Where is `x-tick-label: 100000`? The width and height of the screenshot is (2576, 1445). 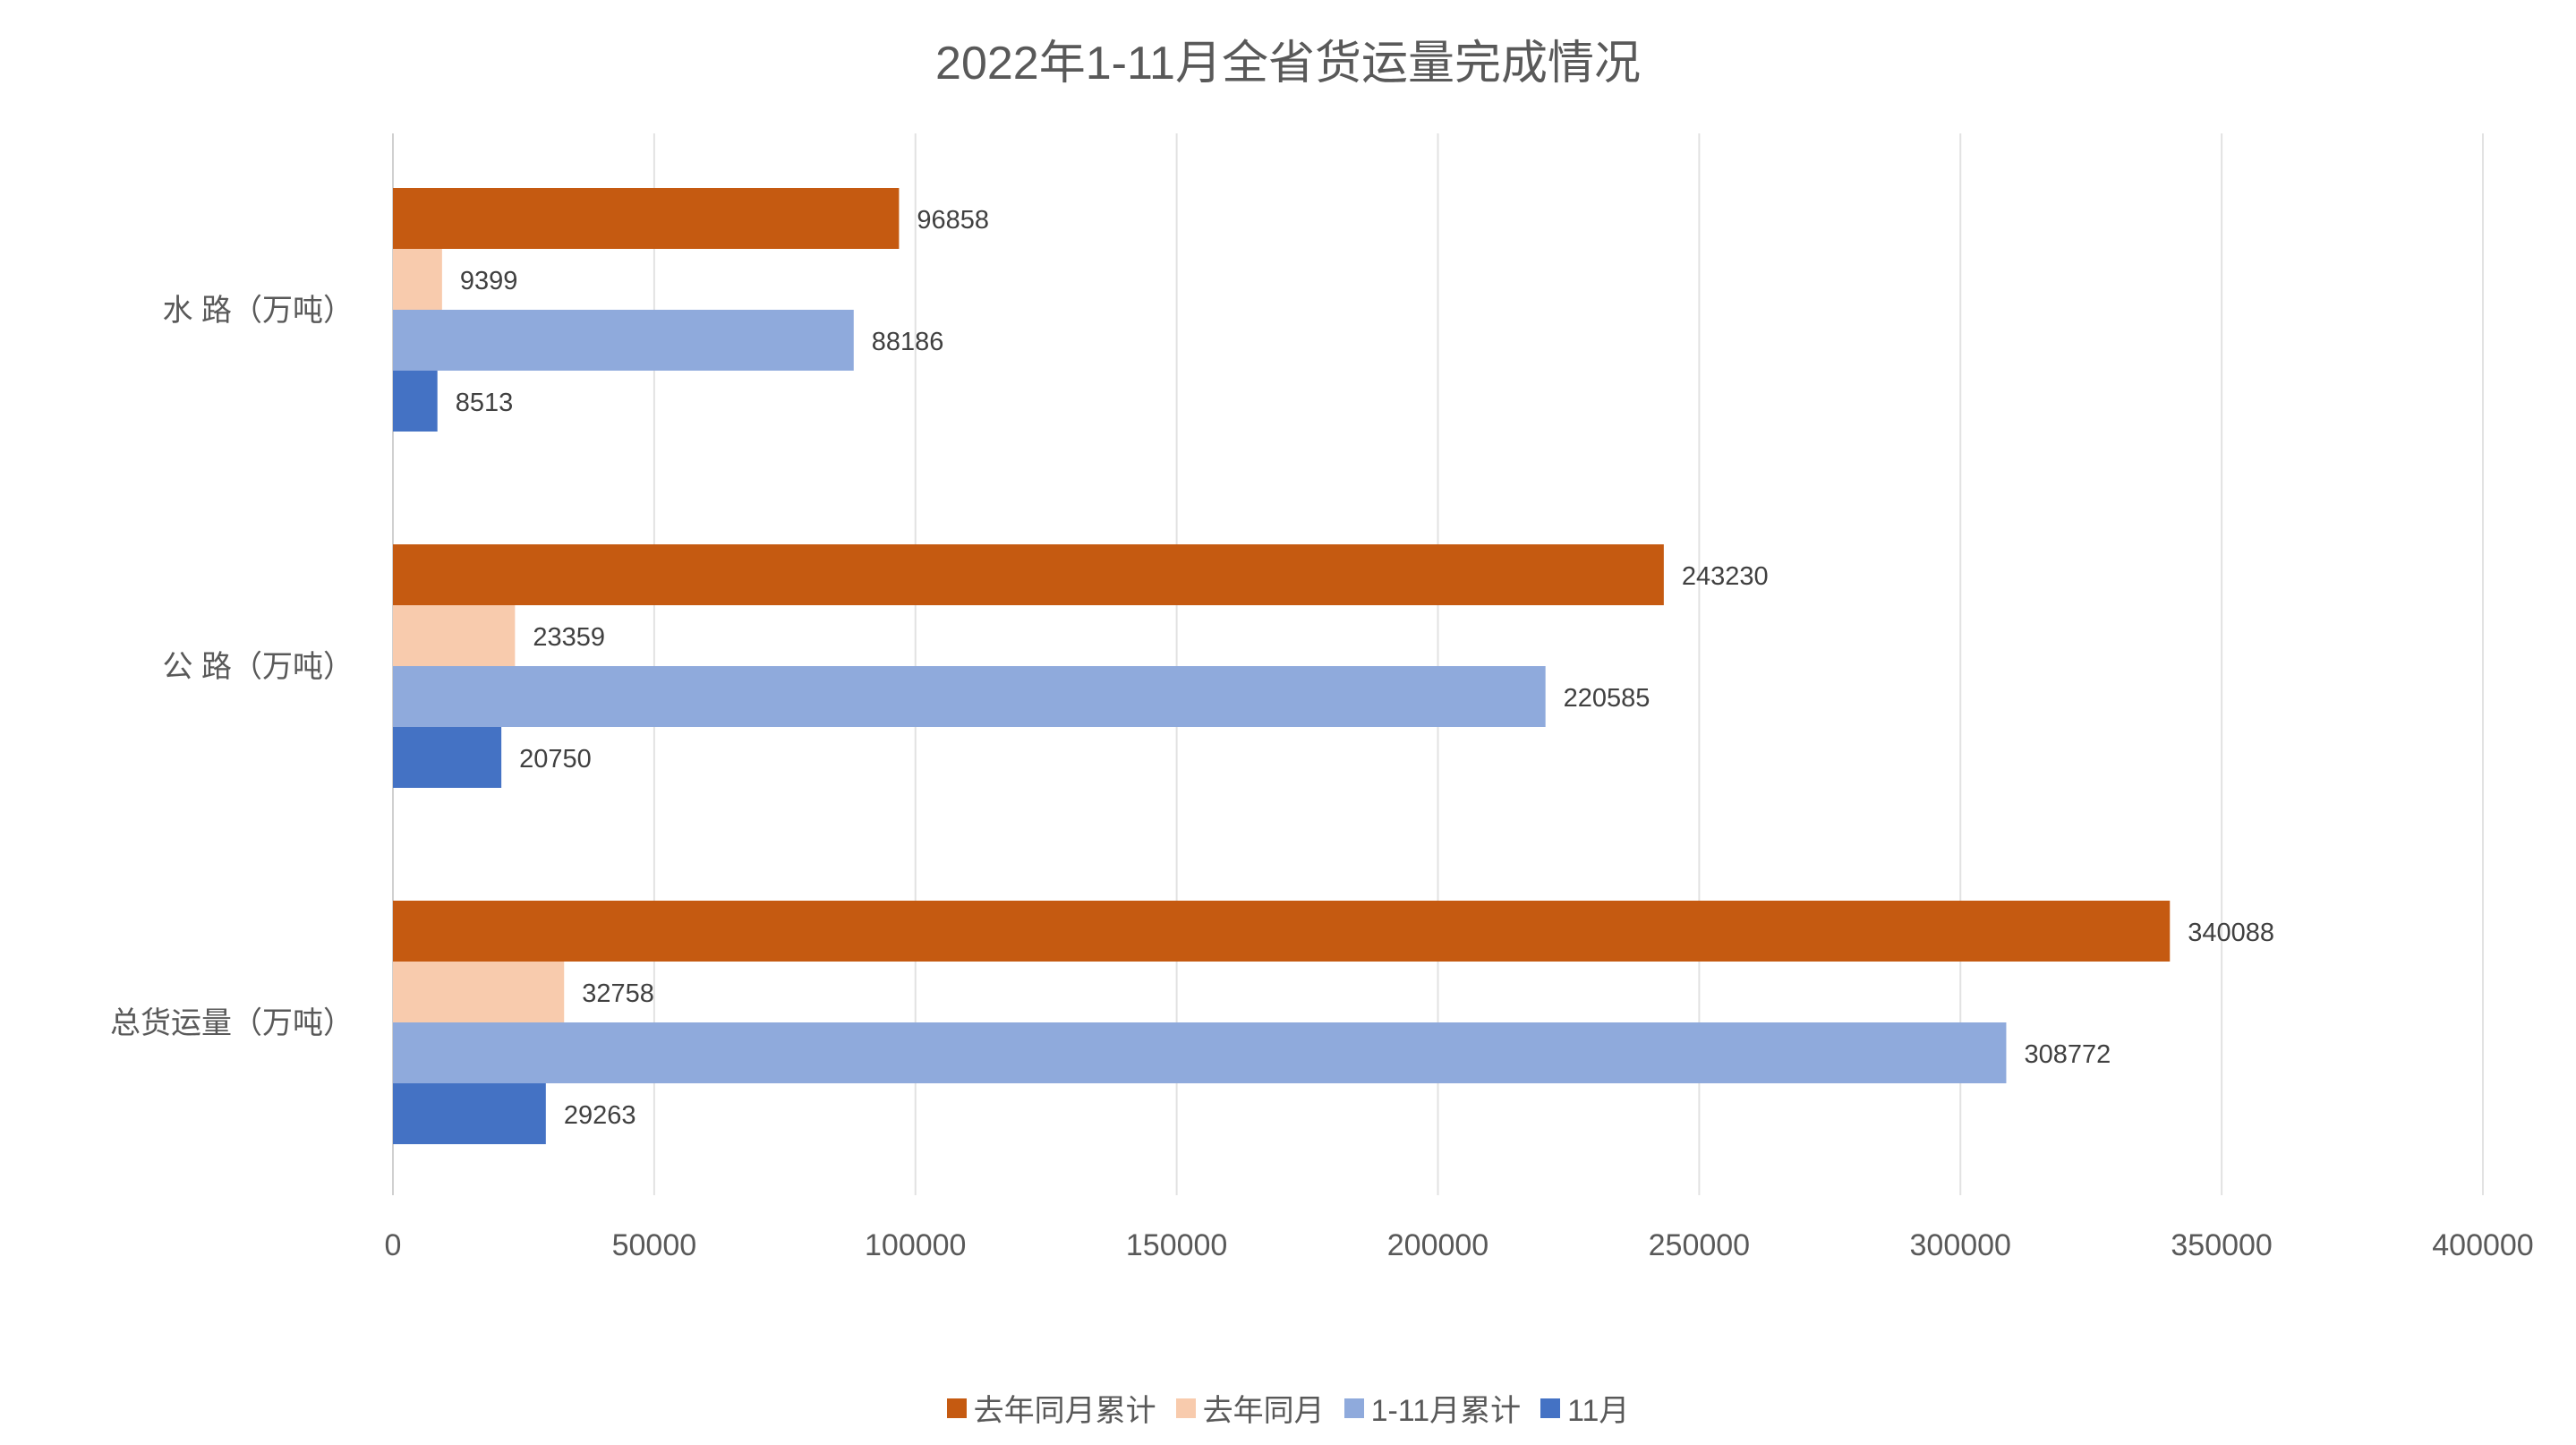 x-tick-label: 100000 is located at coordinates (915, 1245).